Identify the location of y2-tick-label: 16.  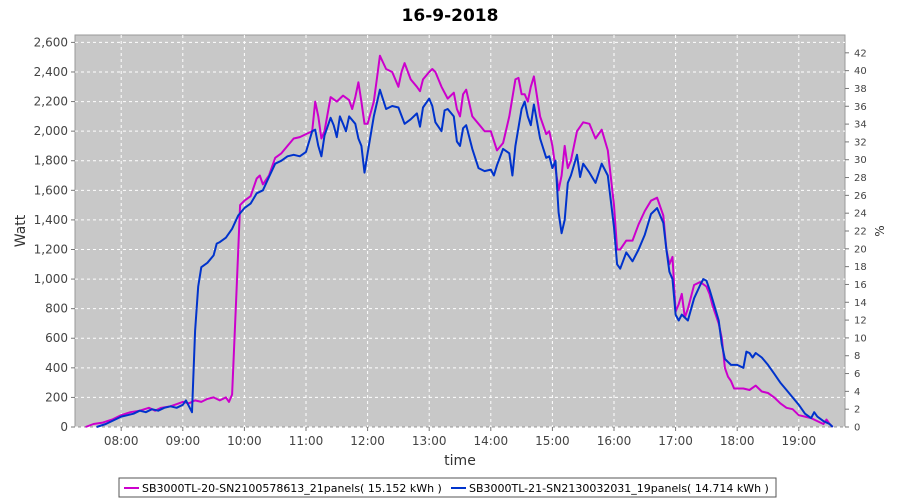
(860, 285).